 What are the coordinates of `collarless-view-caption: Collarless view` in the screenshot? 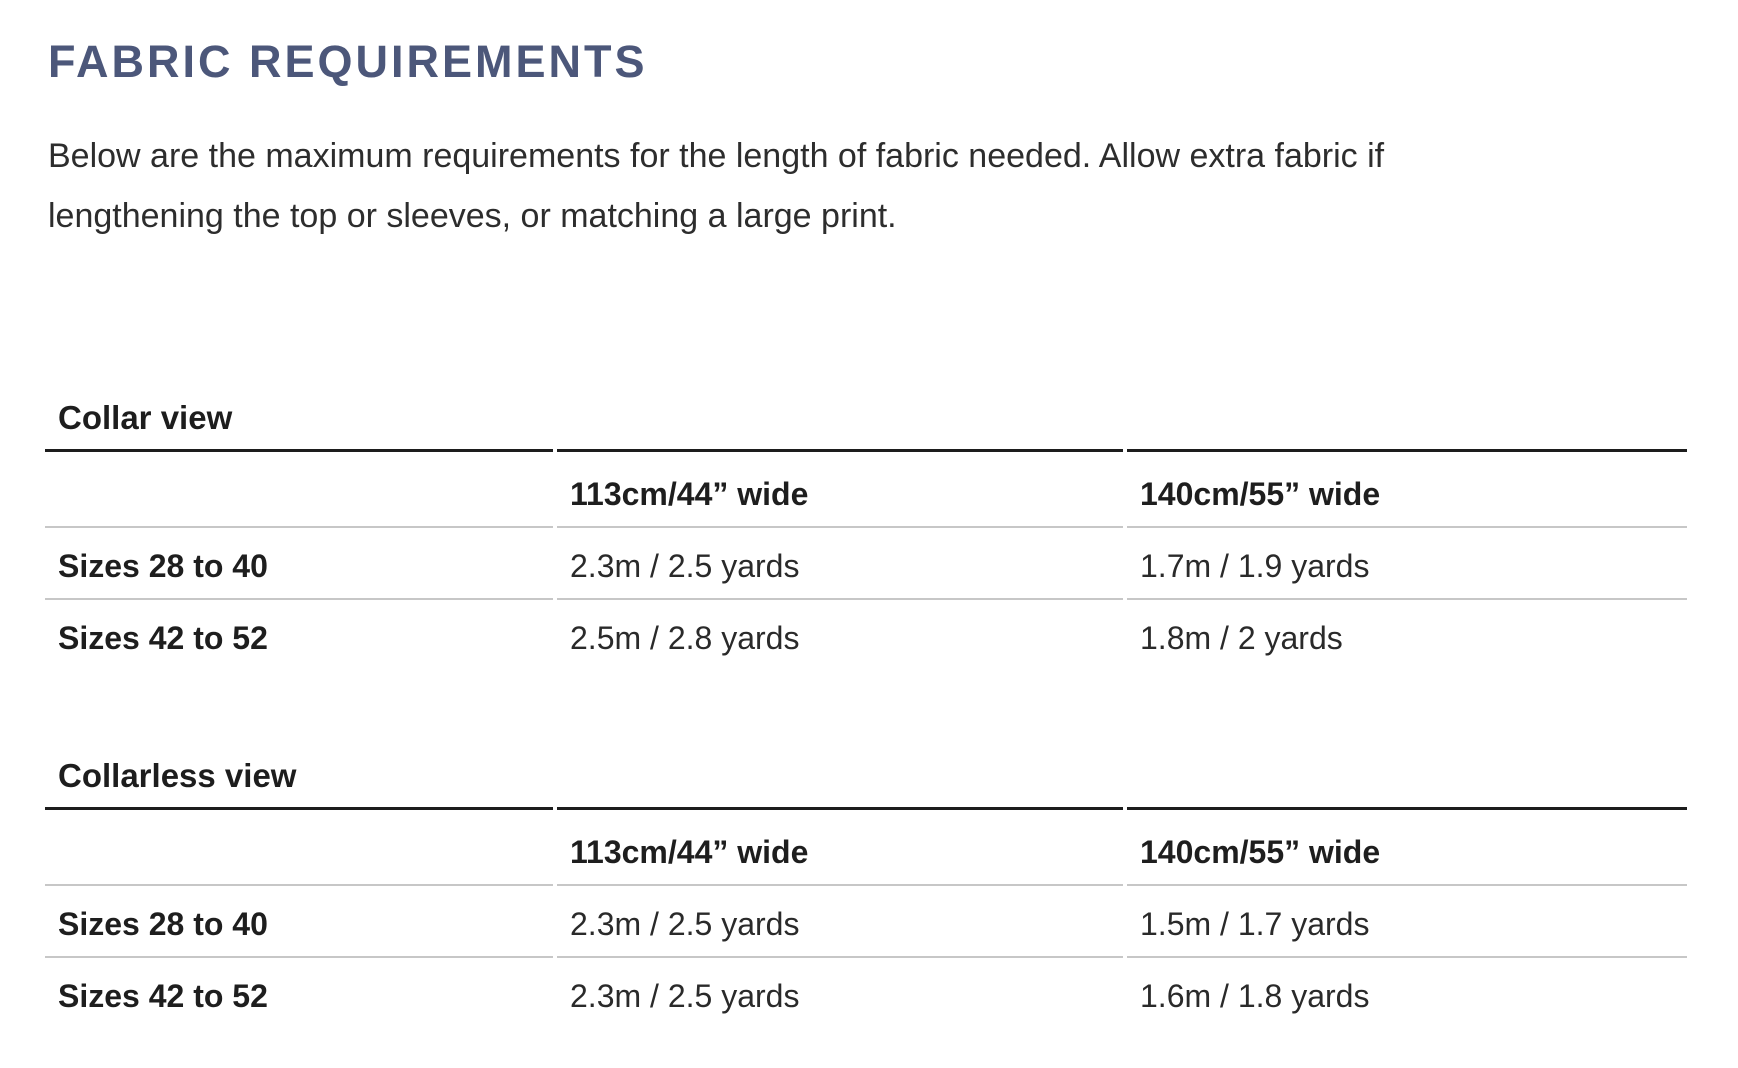 It's located at (177, 775).